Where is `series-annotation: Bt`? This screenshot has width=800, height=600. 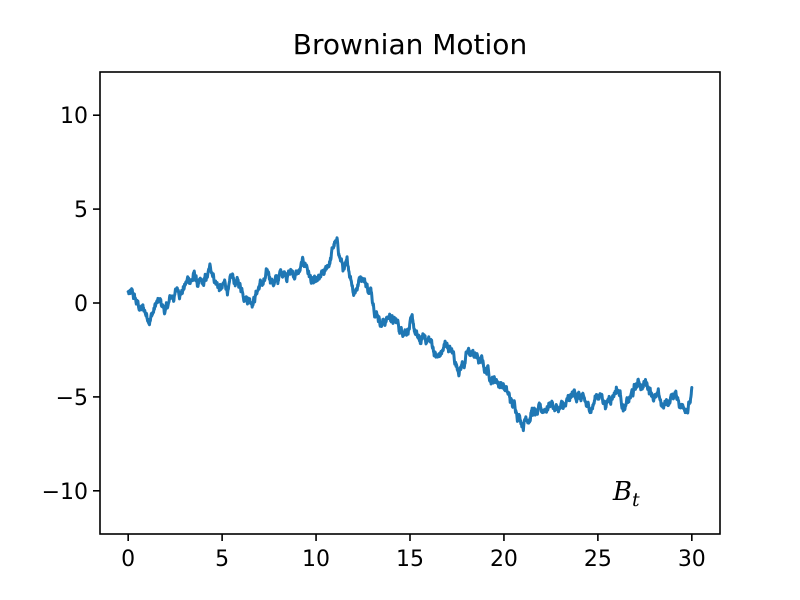
series-annotation: Bt is located at coordinates (626, 494).